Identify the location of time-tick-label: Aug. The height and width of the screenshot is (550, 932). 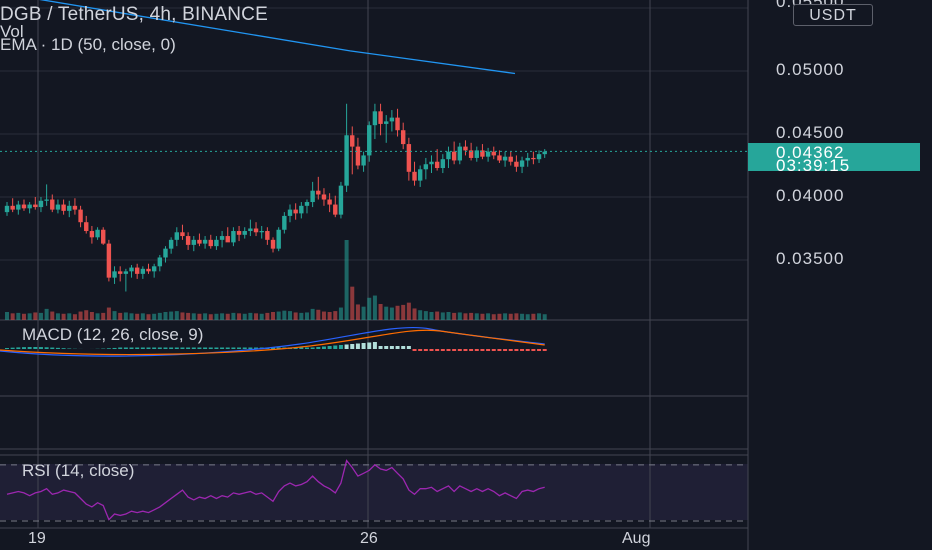
(636, 538).